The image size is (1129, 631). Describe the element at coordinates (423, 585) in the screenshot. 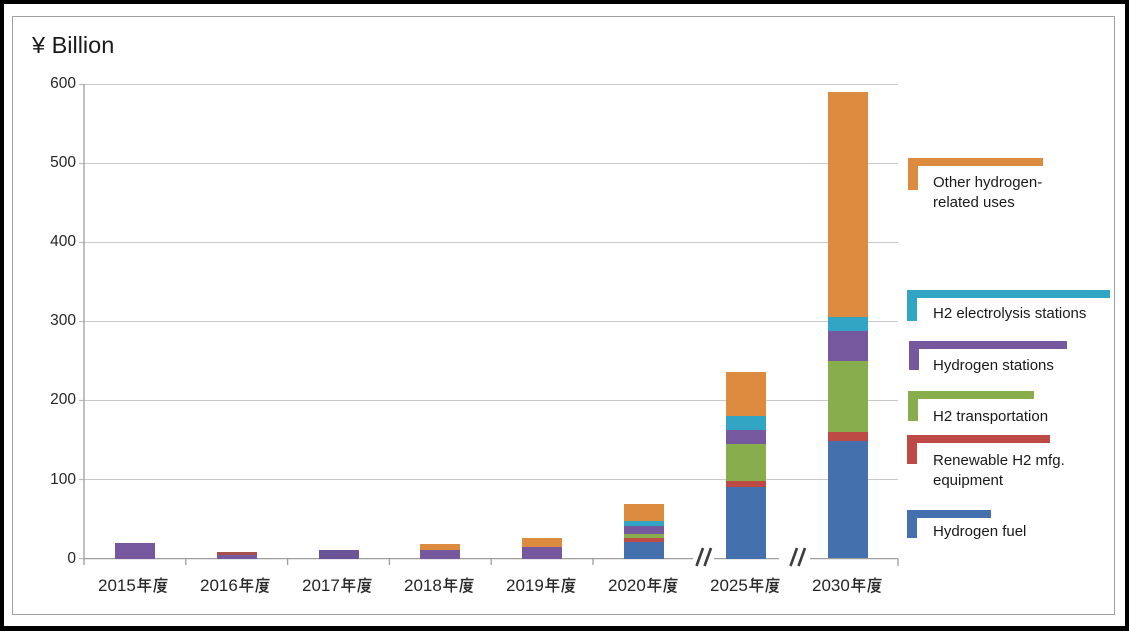

I see `svg-text: 2018` at that location.